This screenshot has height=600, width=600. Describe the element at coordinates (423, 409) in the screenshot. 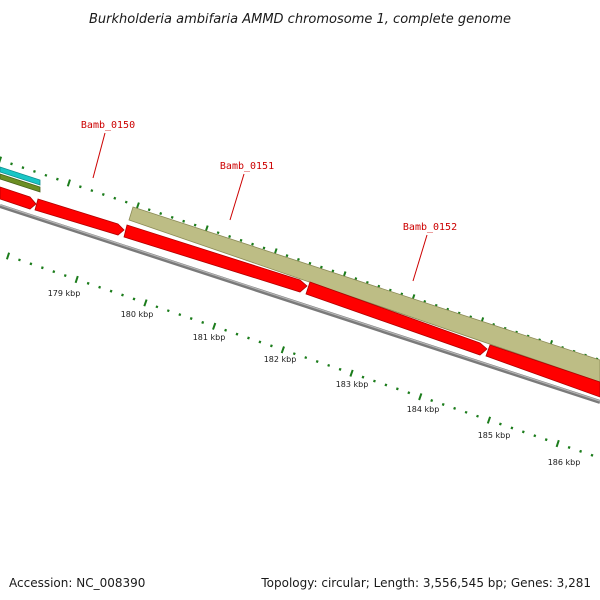

I see `scale-label-184: 184 kbp` at that location.